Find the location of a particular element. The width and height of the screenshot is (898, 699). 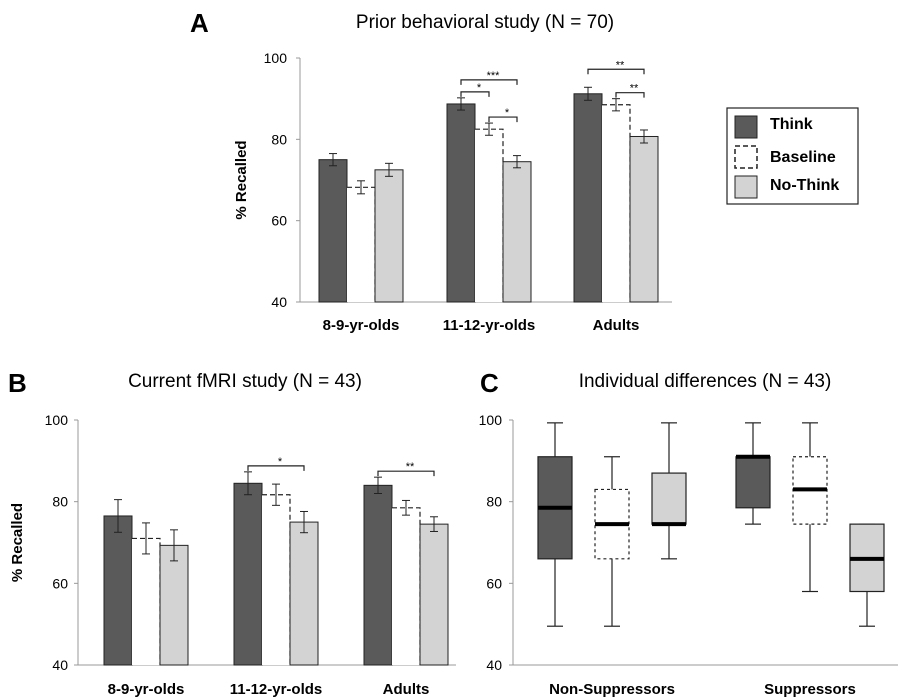

y-tick-label-c: 40 is located at coordinates (494, 665).